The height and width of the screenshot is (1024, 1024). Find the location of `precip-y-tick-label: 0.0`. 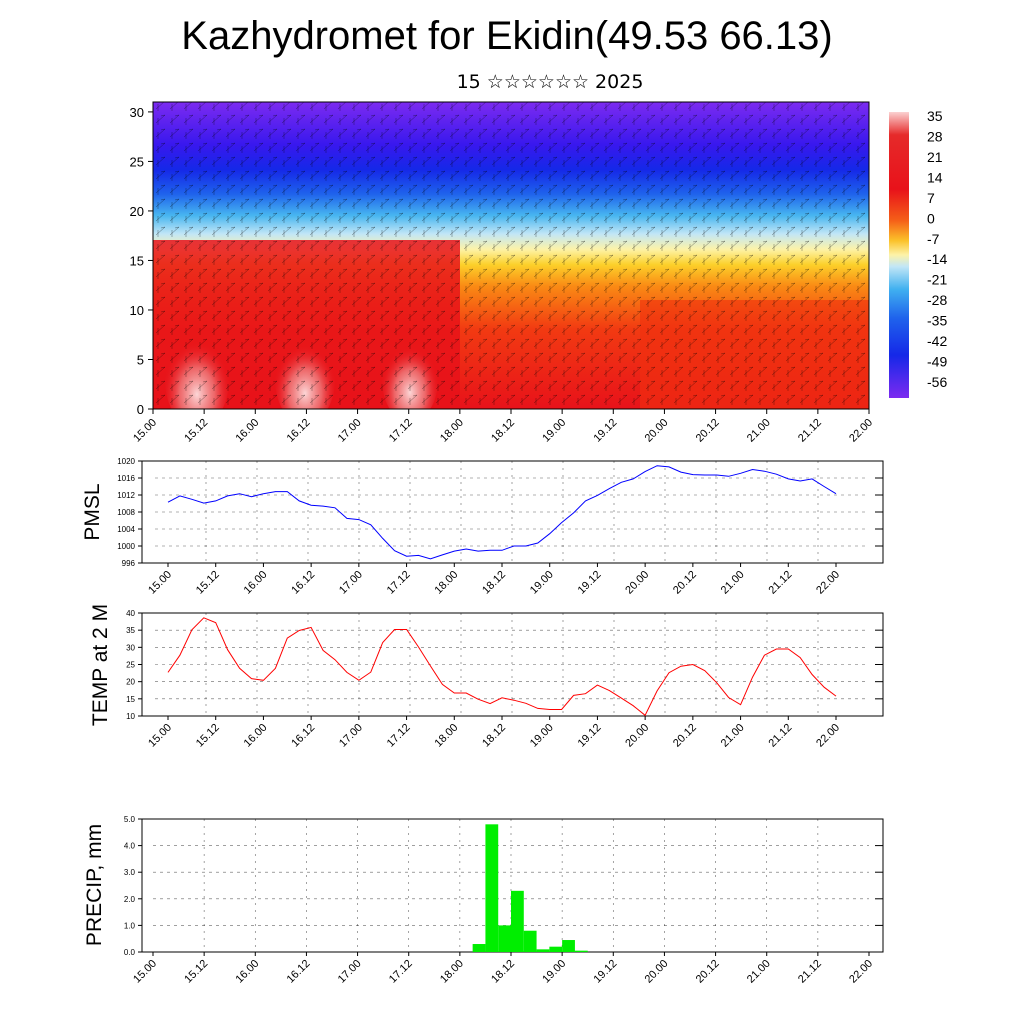

precip-y-tick-label: 0.0 is located at coordinates (130, 952).